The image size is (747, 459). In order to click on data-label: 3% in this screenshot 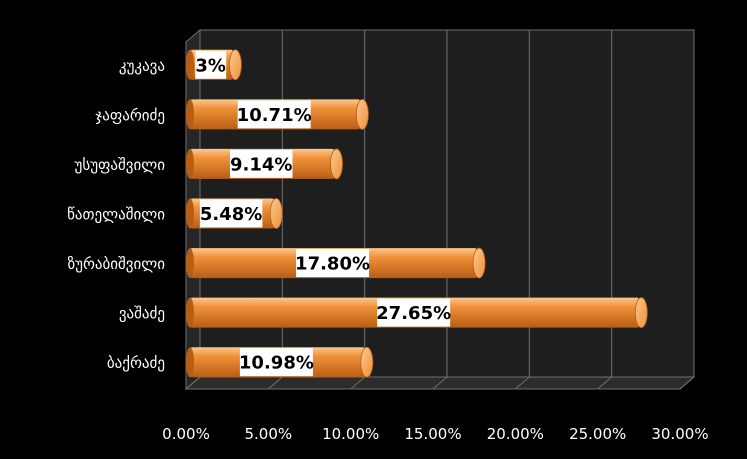, I will do `click(211, 64)`.